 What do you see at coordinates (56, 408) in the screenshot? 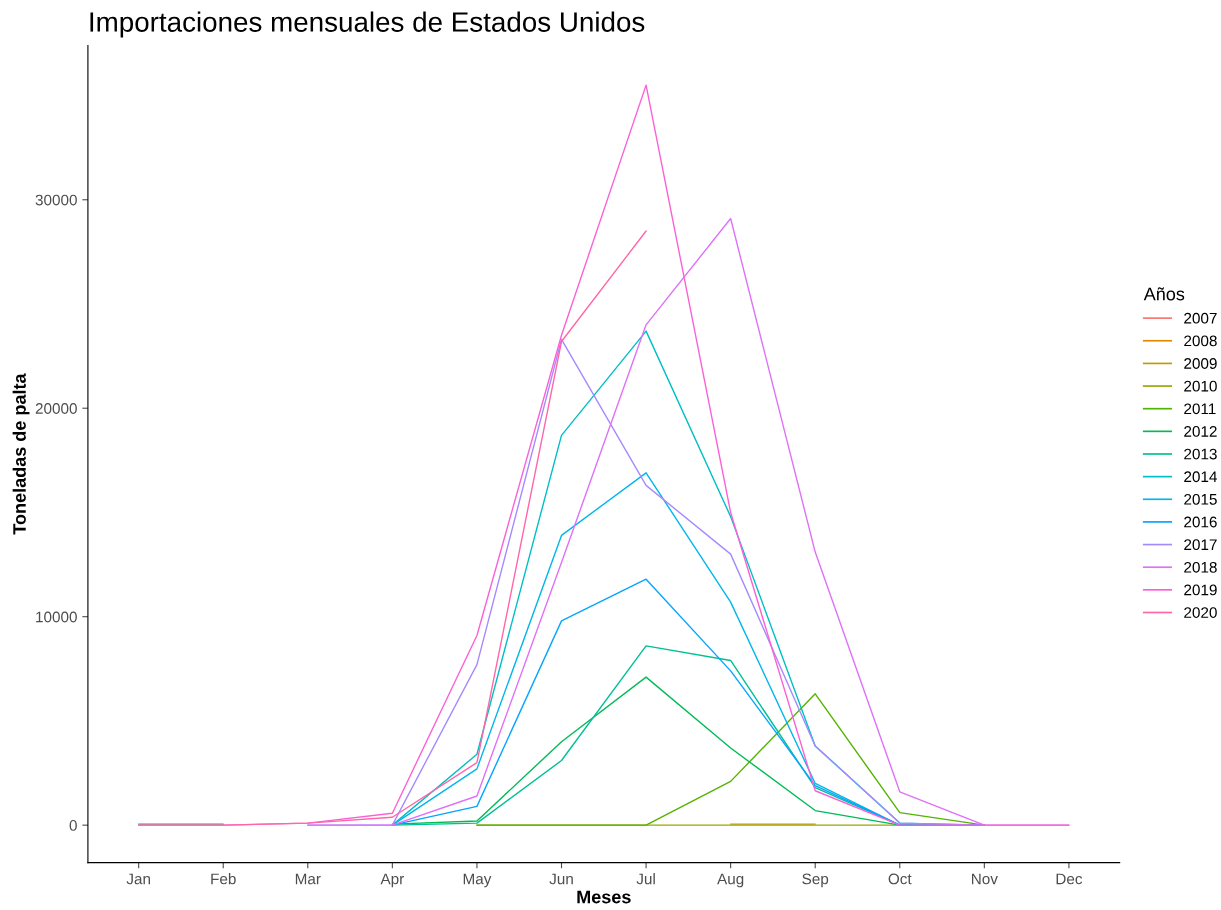
I see `y-tick-label: 20000` at bounding box center [56, 408].